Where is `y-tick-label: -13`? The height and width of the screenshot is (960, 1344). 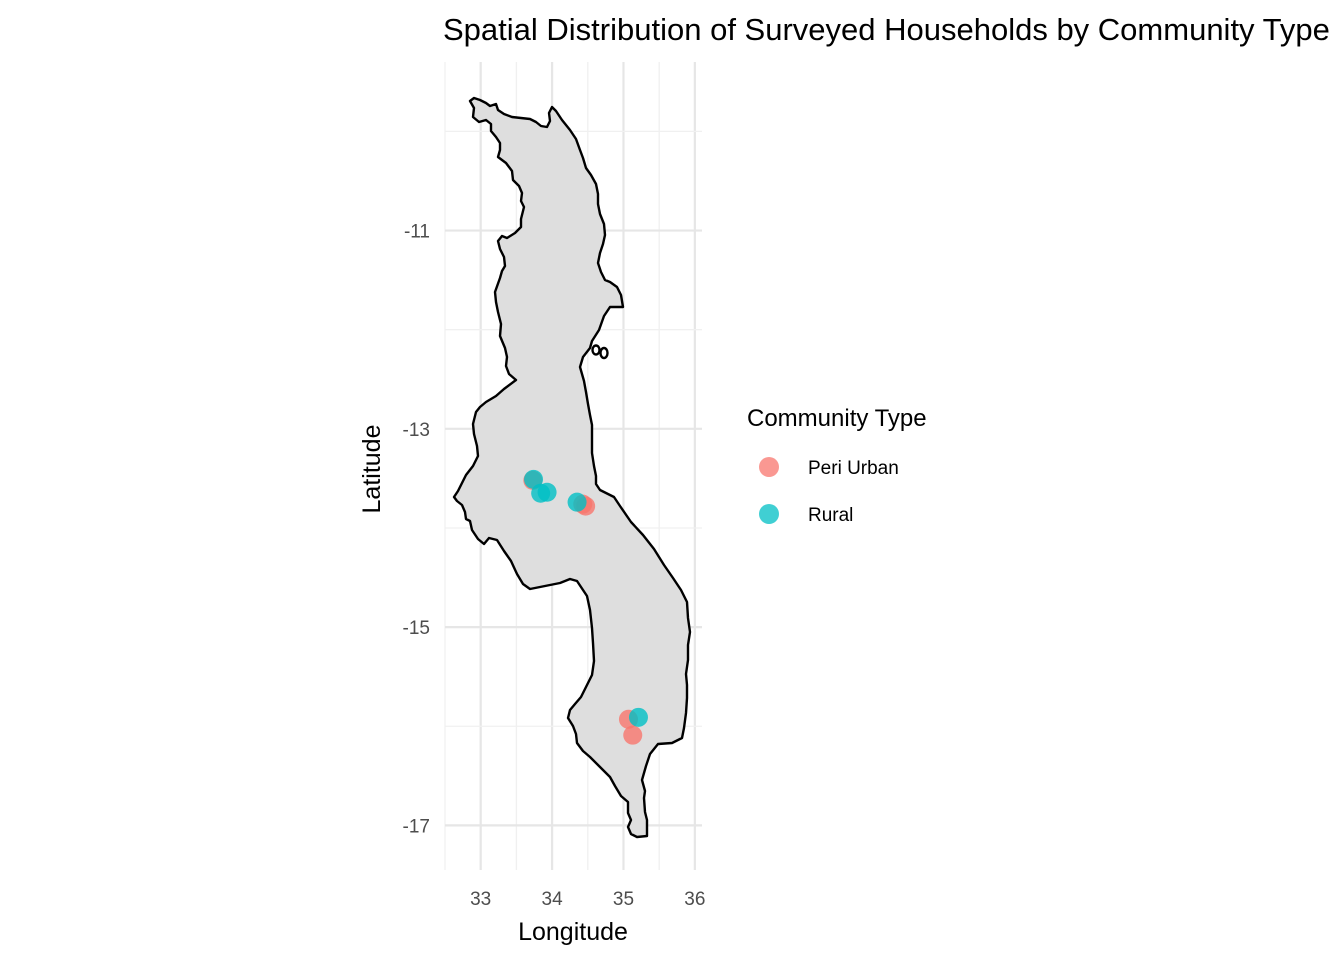 y-tick-label: -13 is located at coordinates (416, 430).